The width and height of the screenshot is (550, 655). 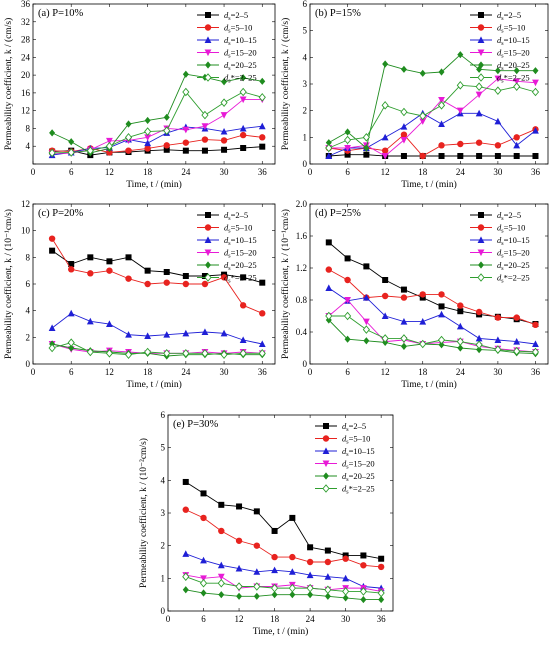 What do you see at coordinates (163, 513) in the screenshot?
I see `y-tick-label: 3` at bounding box center [163, 513].